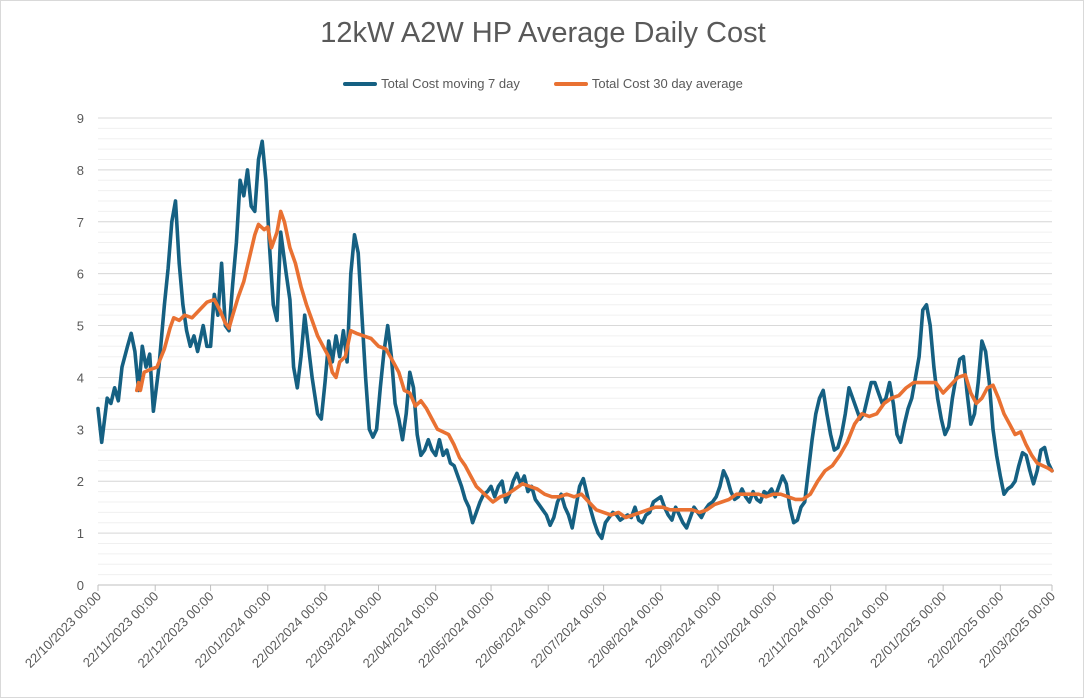  I want to click on y-tick-label: 4, so click(80, 377).